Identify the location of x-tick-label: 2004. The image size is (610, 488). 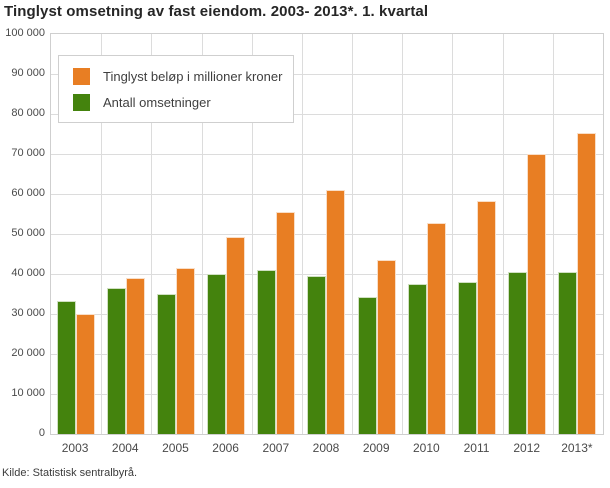
(125, 448).